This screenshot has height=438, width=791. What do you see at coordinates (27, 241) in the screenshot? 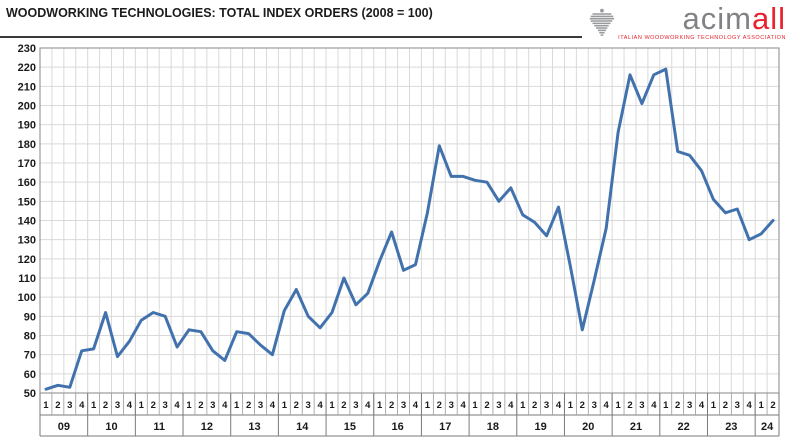
I see `y-tick-label: 130` at bounding box center [27, 241].